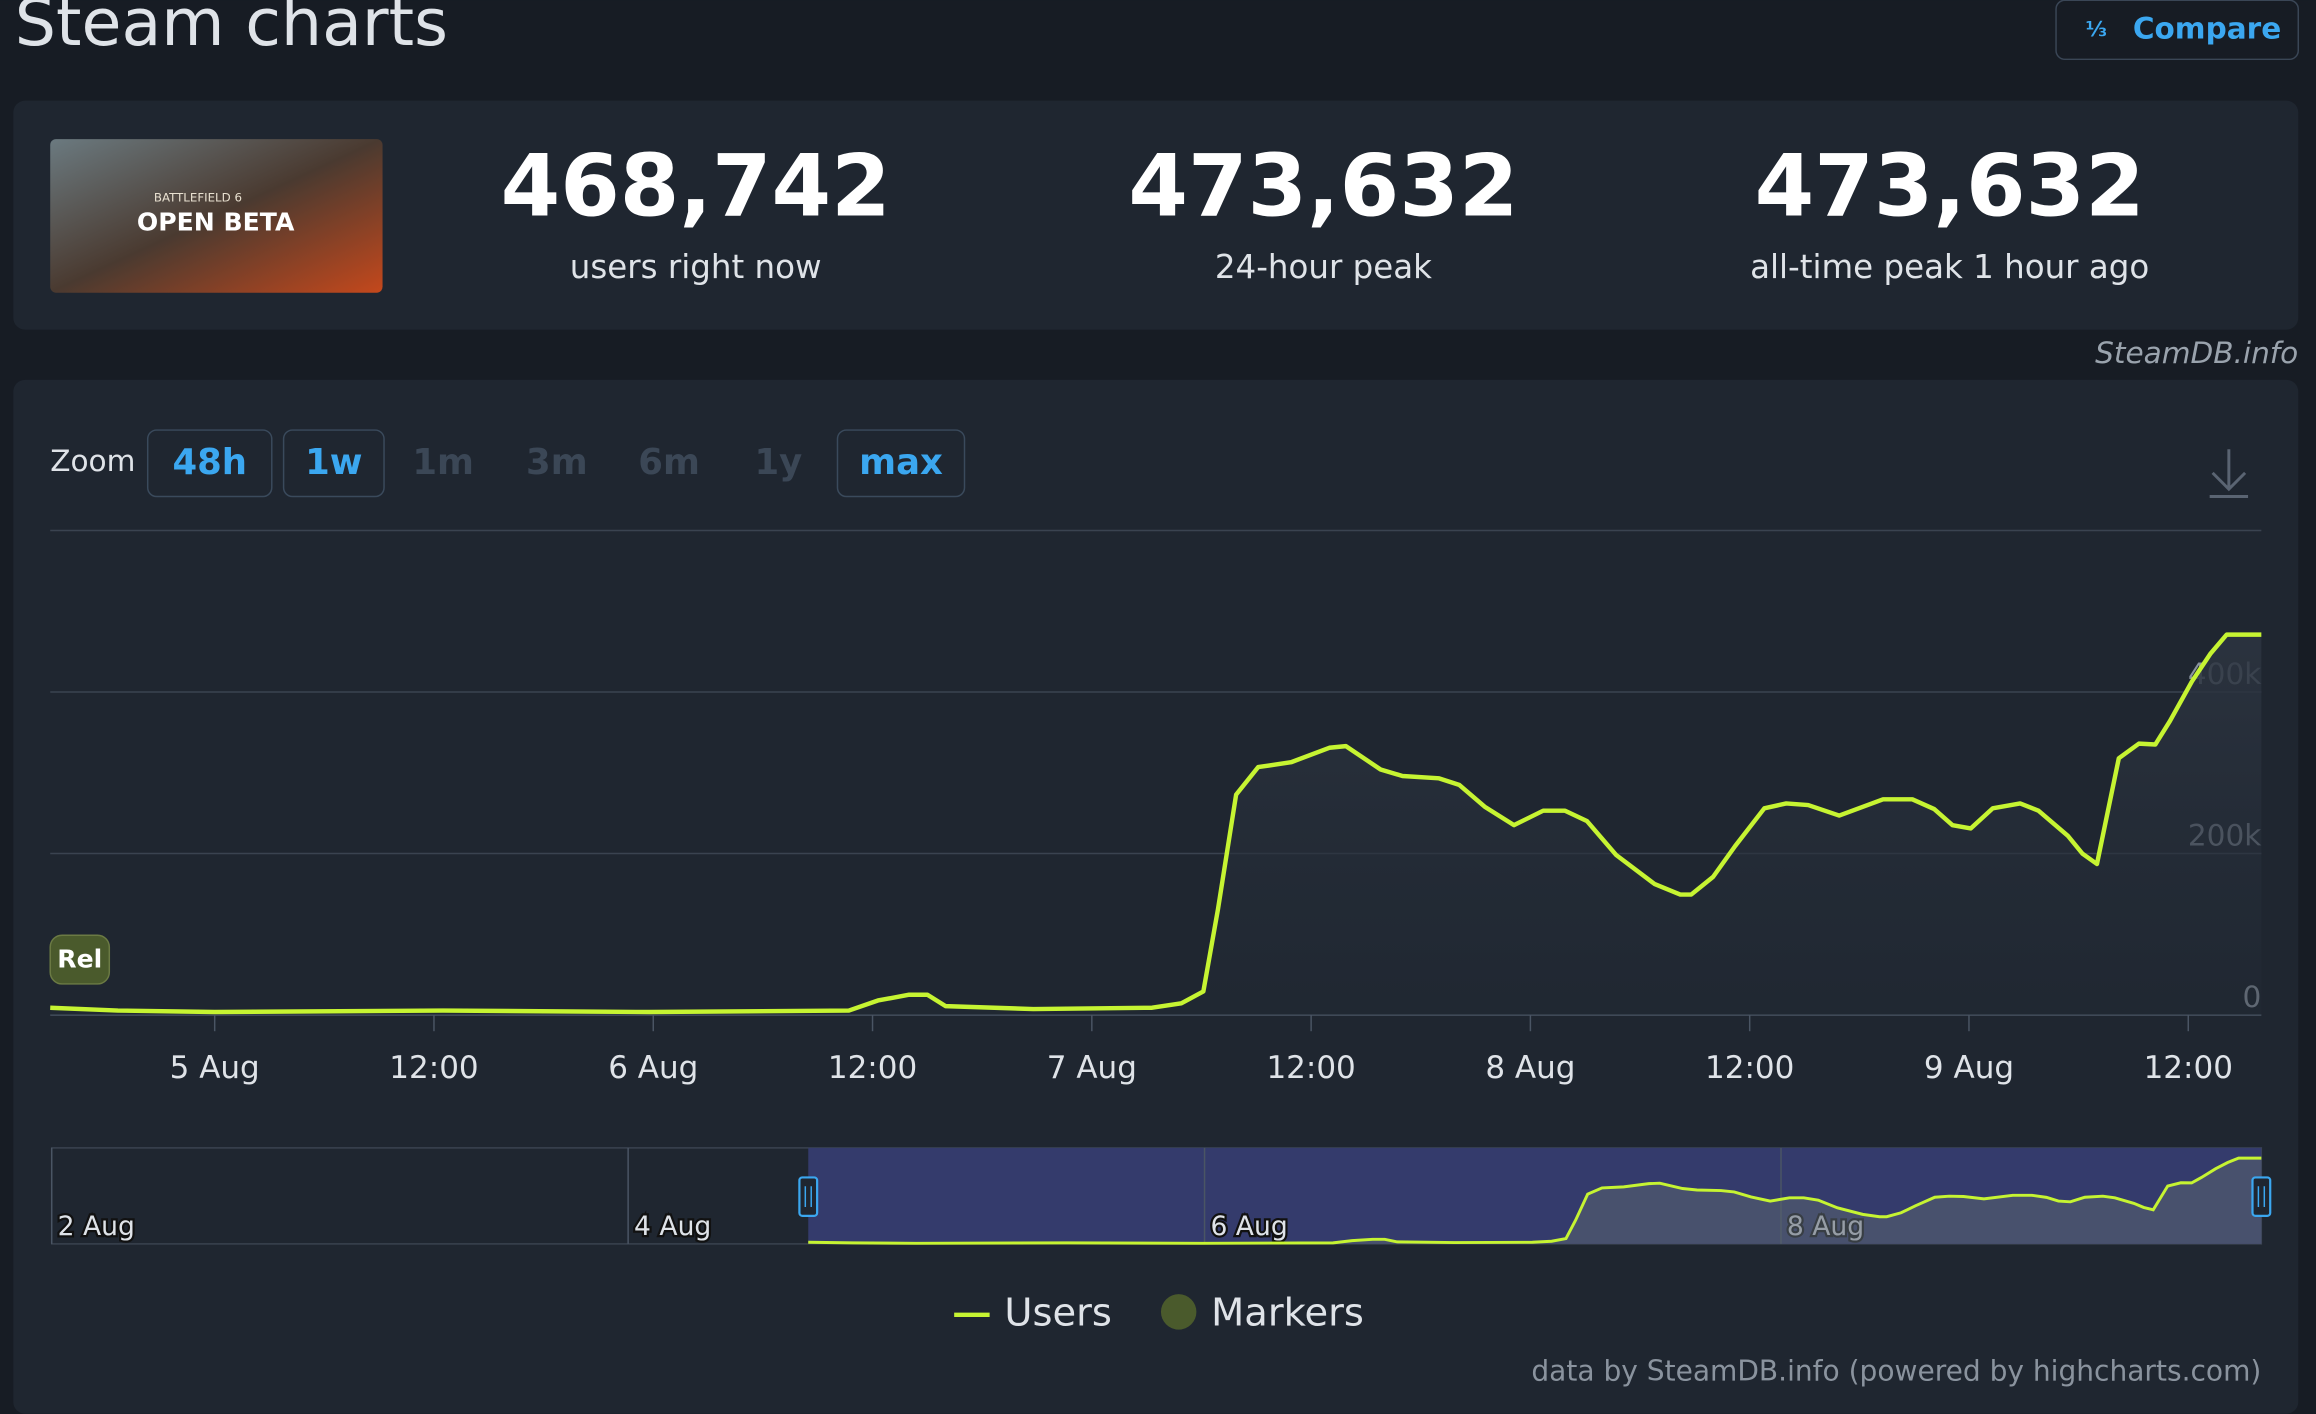 Image resolution: width=2316 pixels, height=1414 pixels. Describe the element at coordinates (669, 462) in the screenshot. I see `zoom-button-label: 6m` at that location.